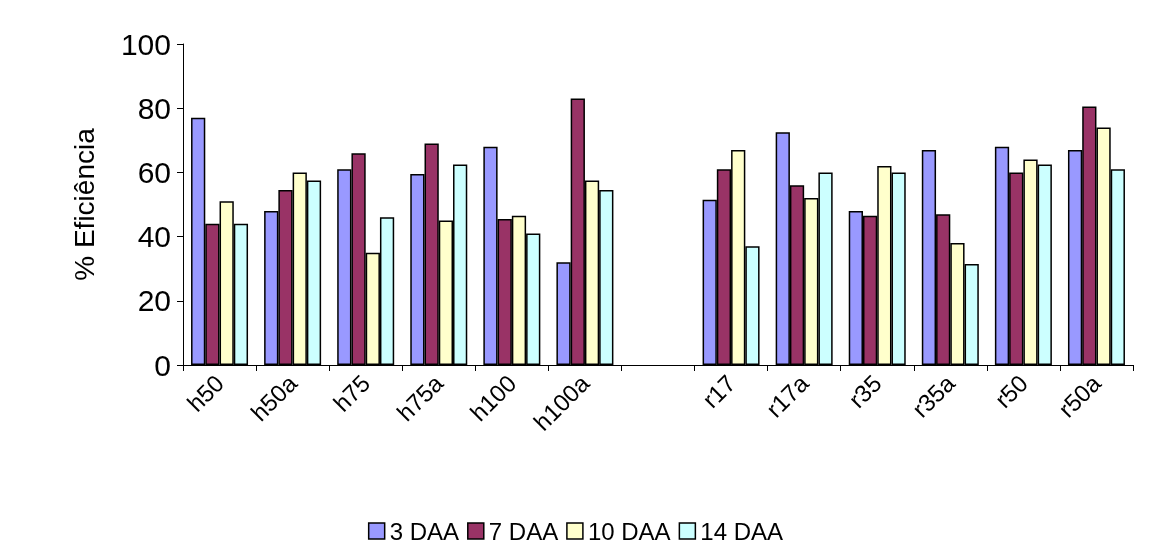  I want to click on y-tick-label: 20, so click(154, 301).